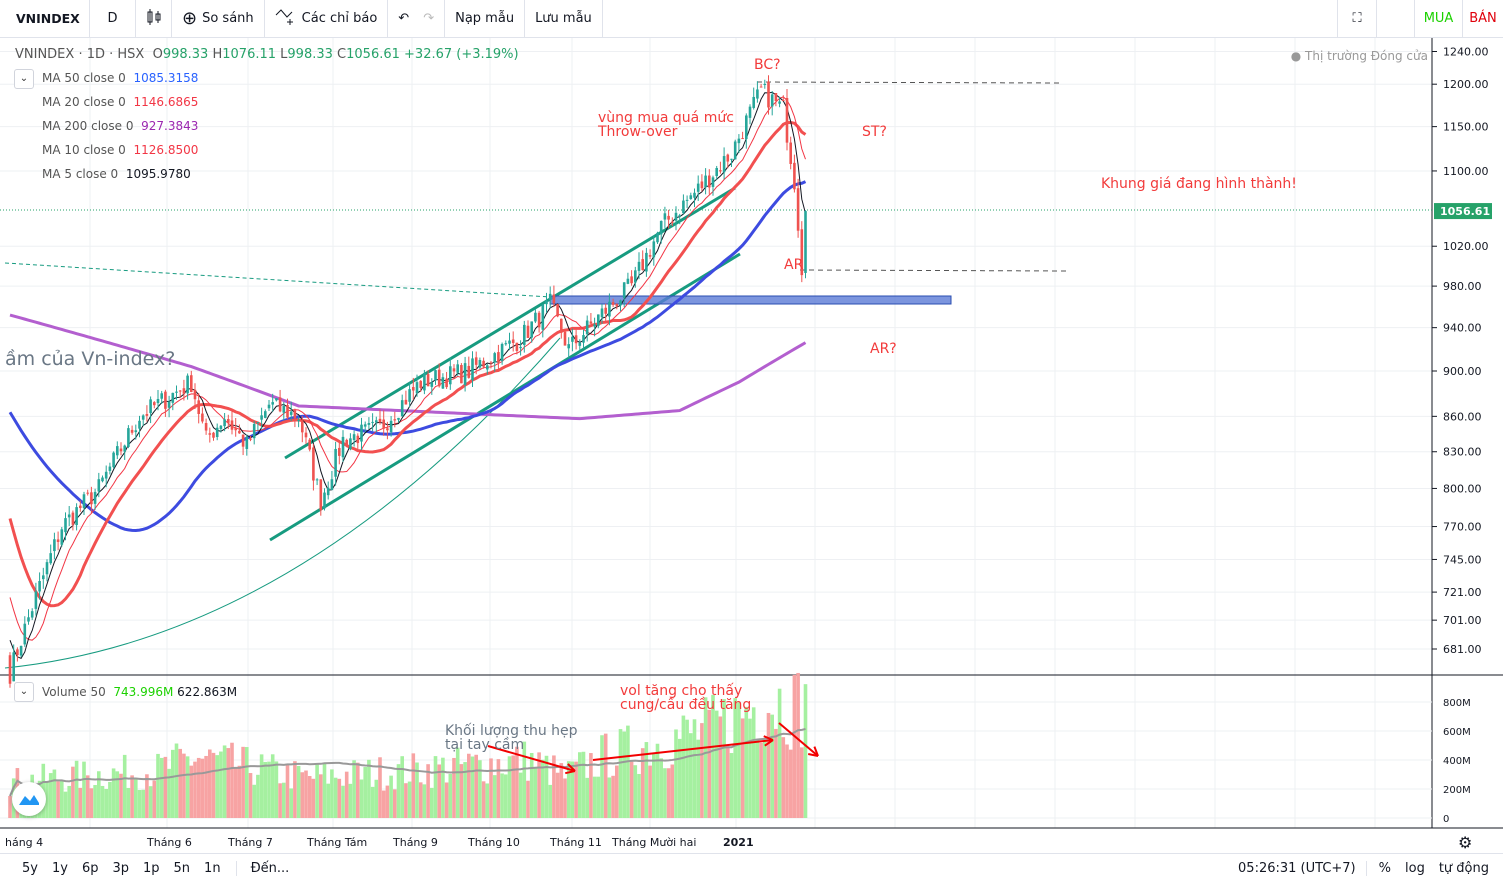 The height and width of the screenshot is (883, 1503). What do you see at coordinates (1483, 18) in the screenshot?
I see `sell-button: BÁN` at bounding box center [1483, 18].